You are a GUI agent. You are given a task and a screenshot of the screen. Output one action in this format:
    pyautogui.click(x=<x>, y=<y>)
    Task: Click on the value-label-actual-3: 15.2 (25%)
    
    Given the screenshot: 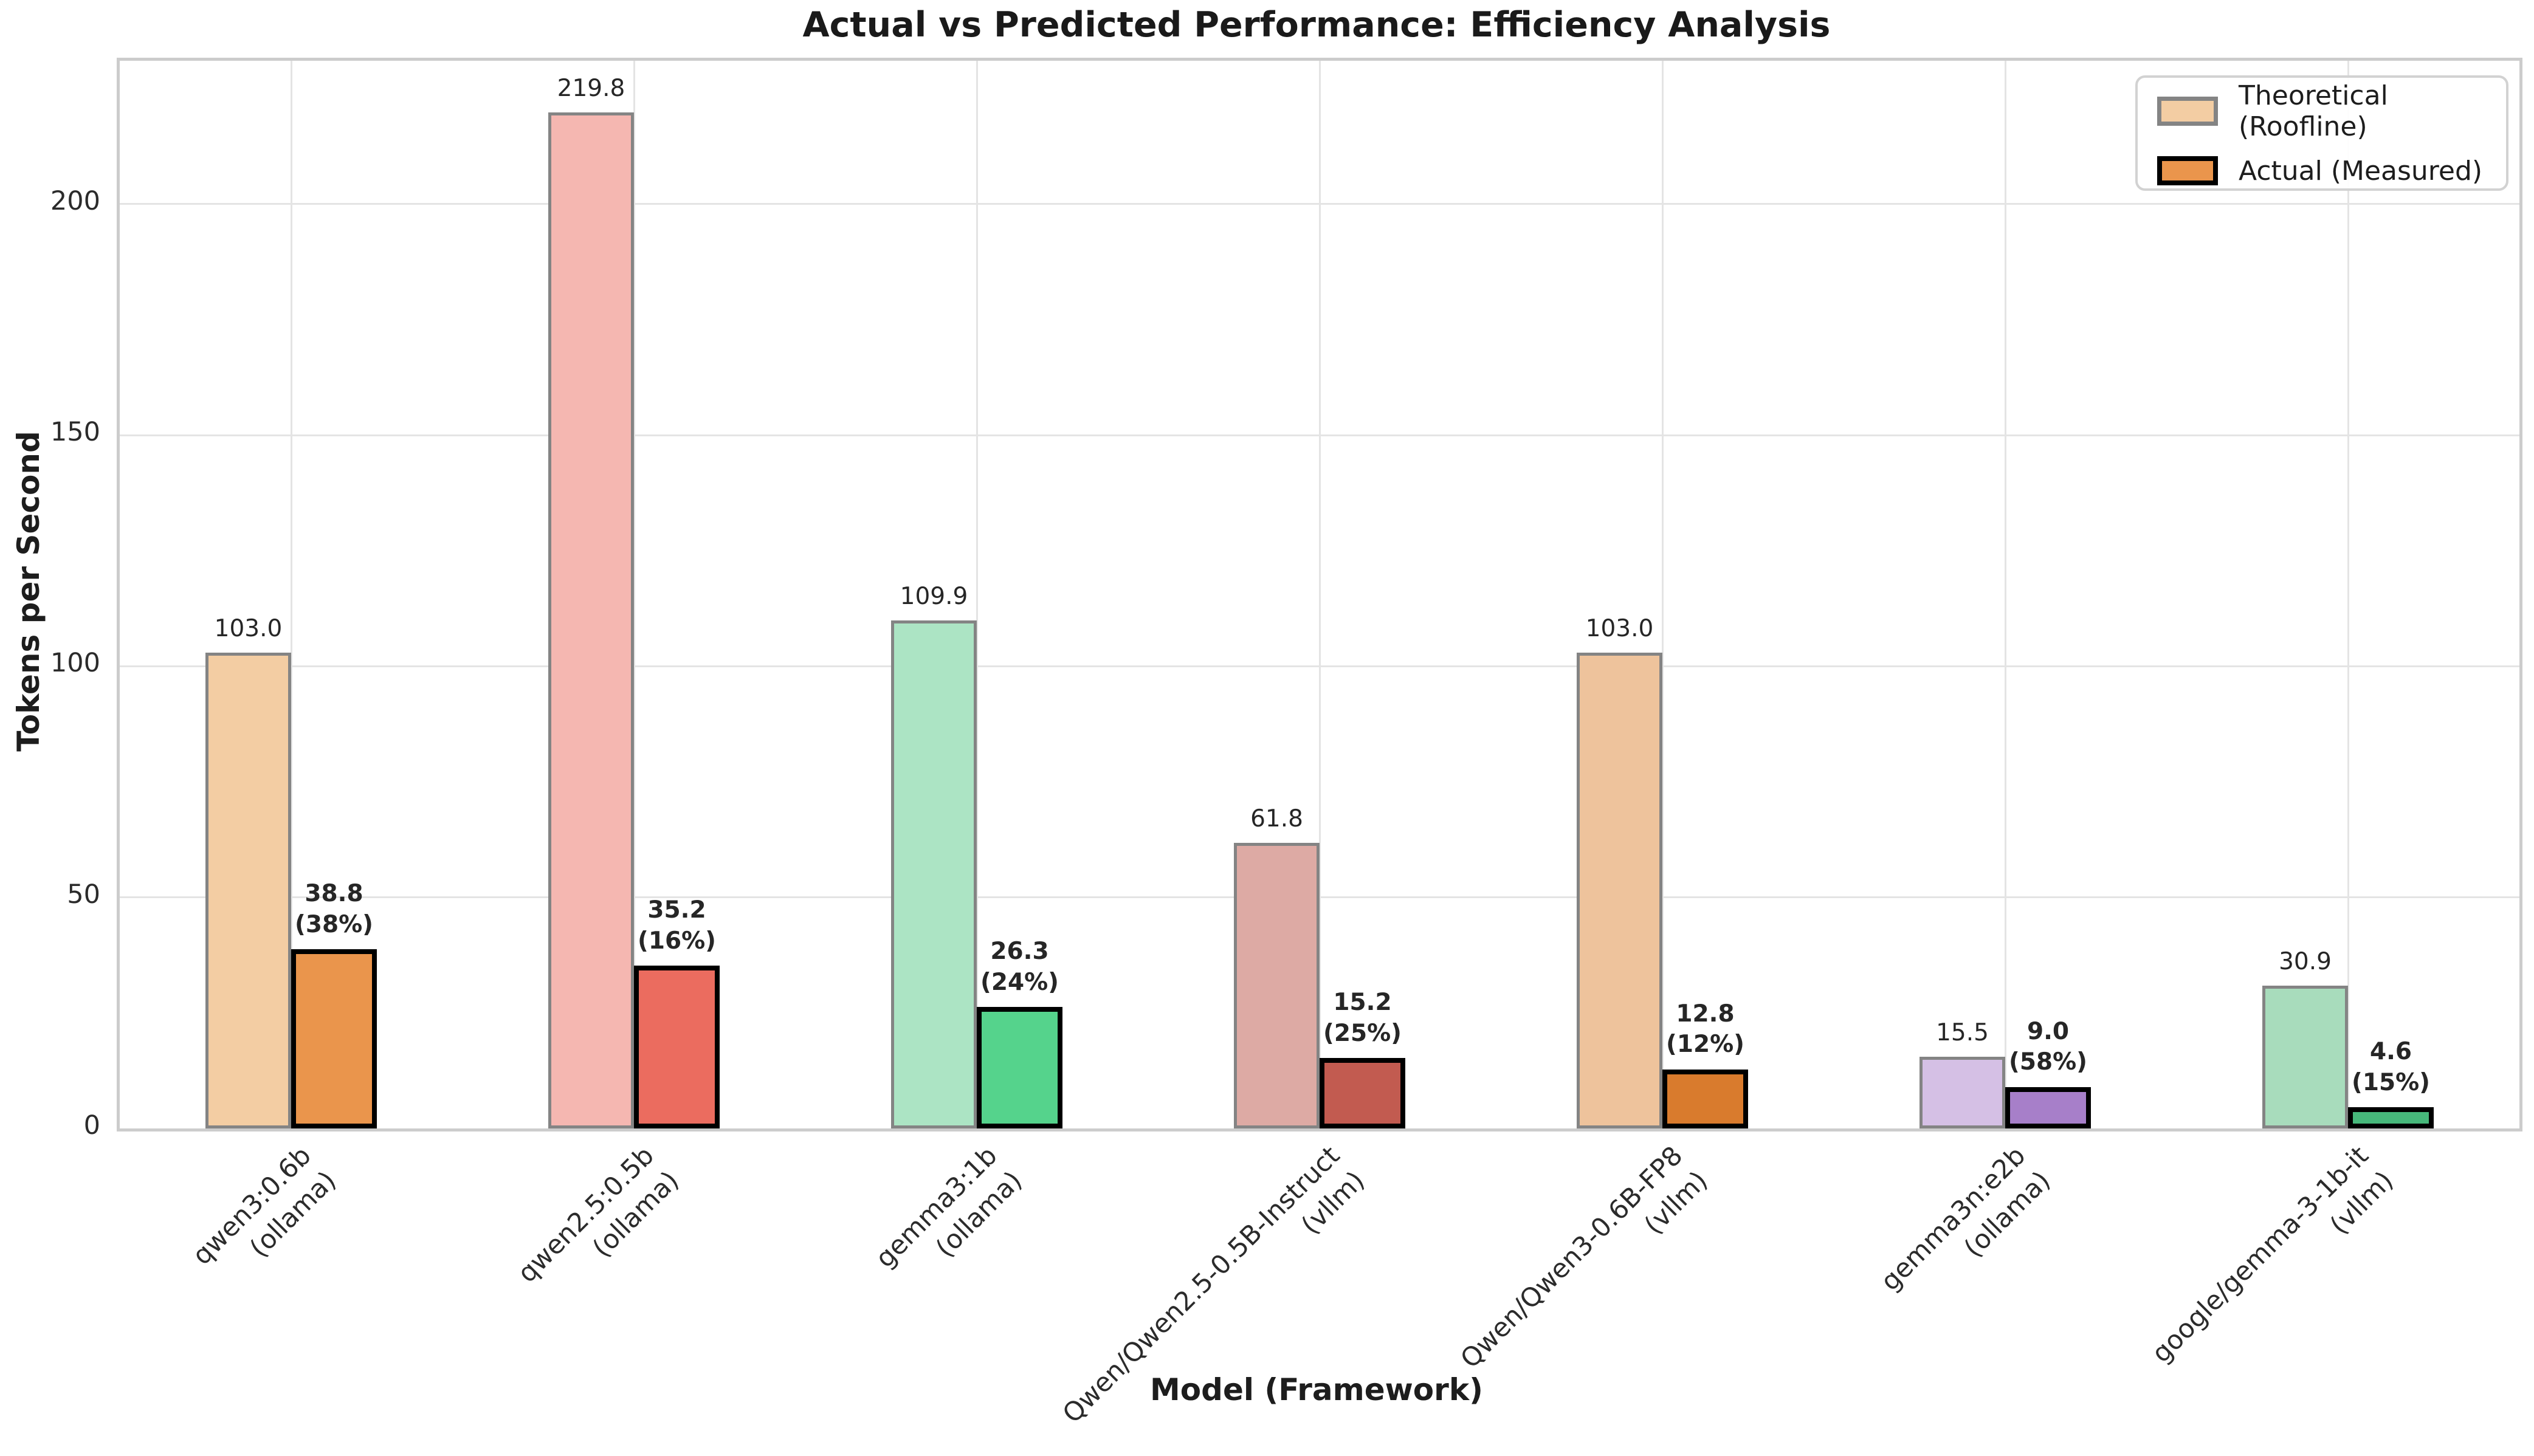 What is the action you would take?
    pyautogui.click(x=1363, y=1018)
    